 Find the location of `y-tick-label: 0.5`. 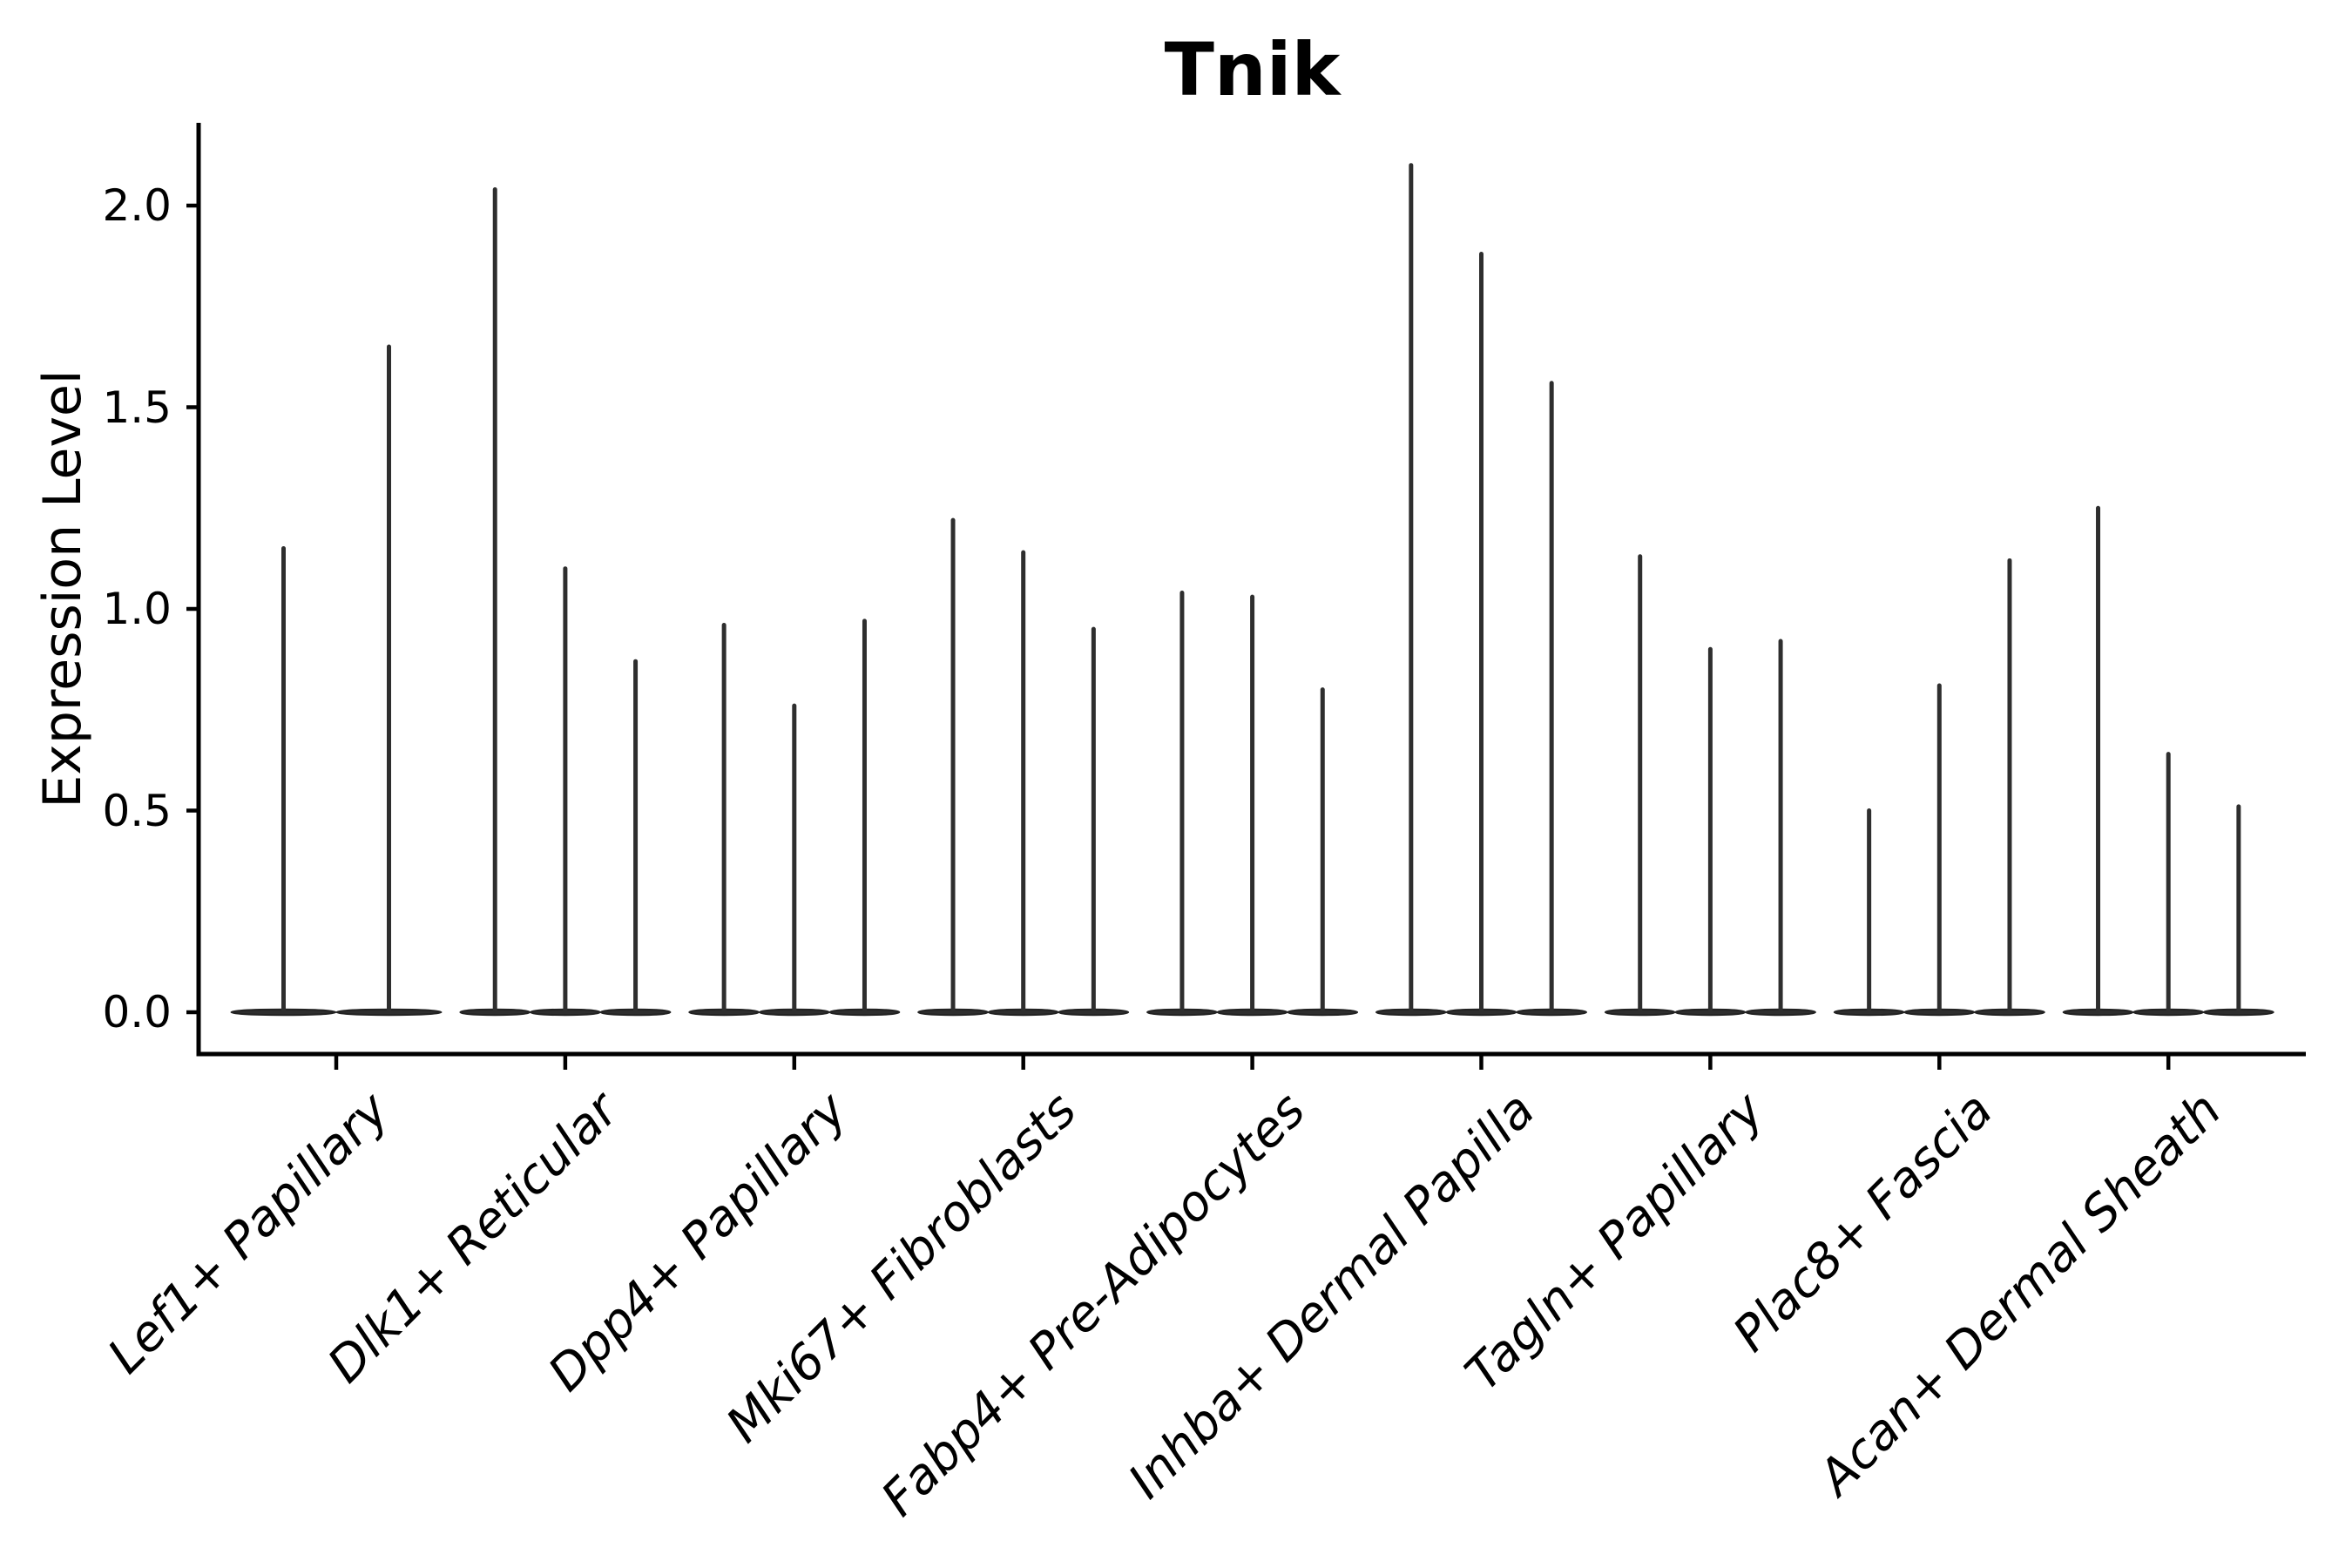

y-tick-label: 0.5 is located at coordinates (137, 810).